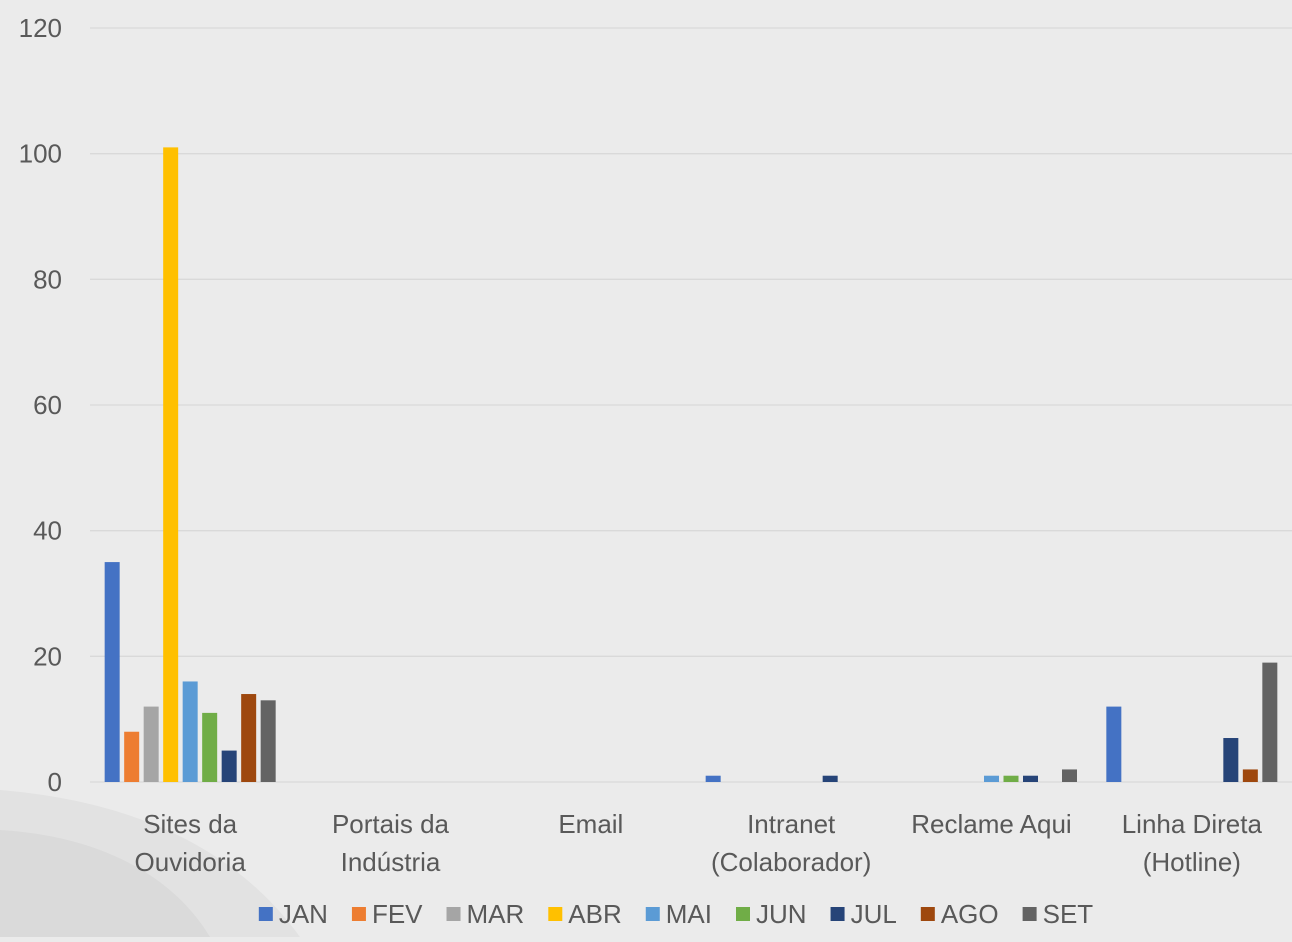 The width and height of the screenshot is (1292, 942). I want to click on legend-item-mai: MAI, so click(678, 914).